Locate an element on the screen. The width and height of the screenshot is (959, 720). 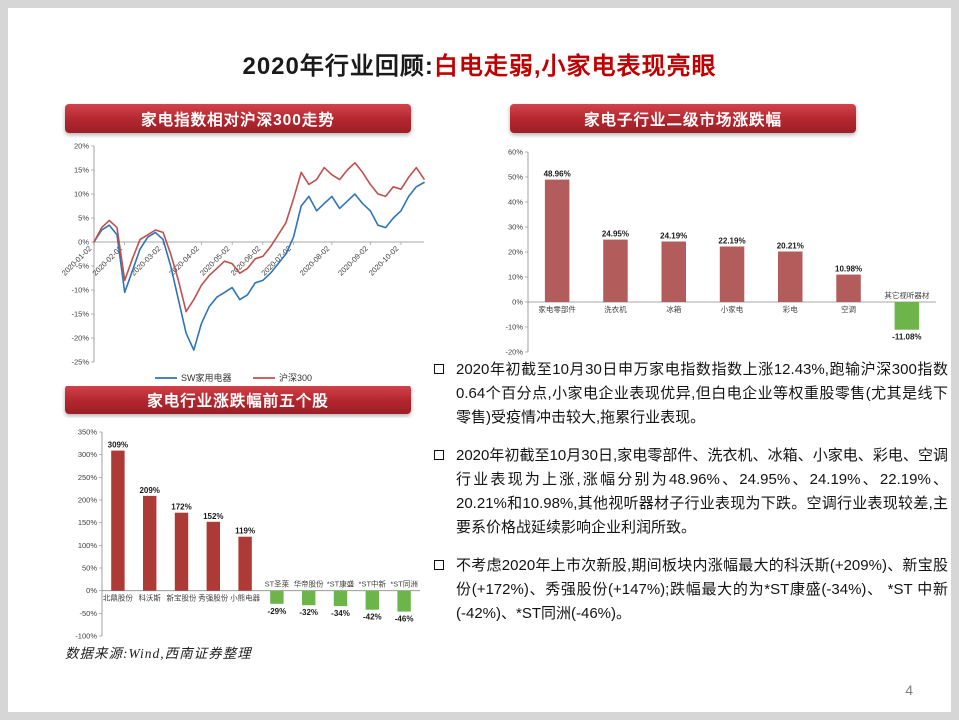
svg-text: 小家电 is located at coordinates (732, 309).